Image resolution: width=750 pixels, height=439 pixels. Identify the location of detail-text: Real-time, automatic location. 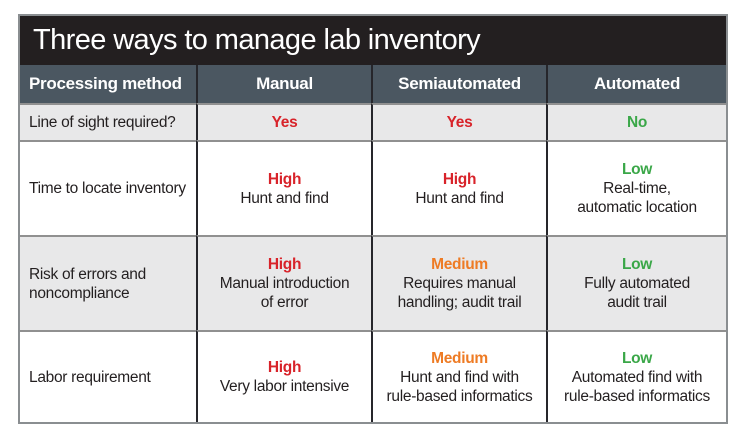
(637, 198).